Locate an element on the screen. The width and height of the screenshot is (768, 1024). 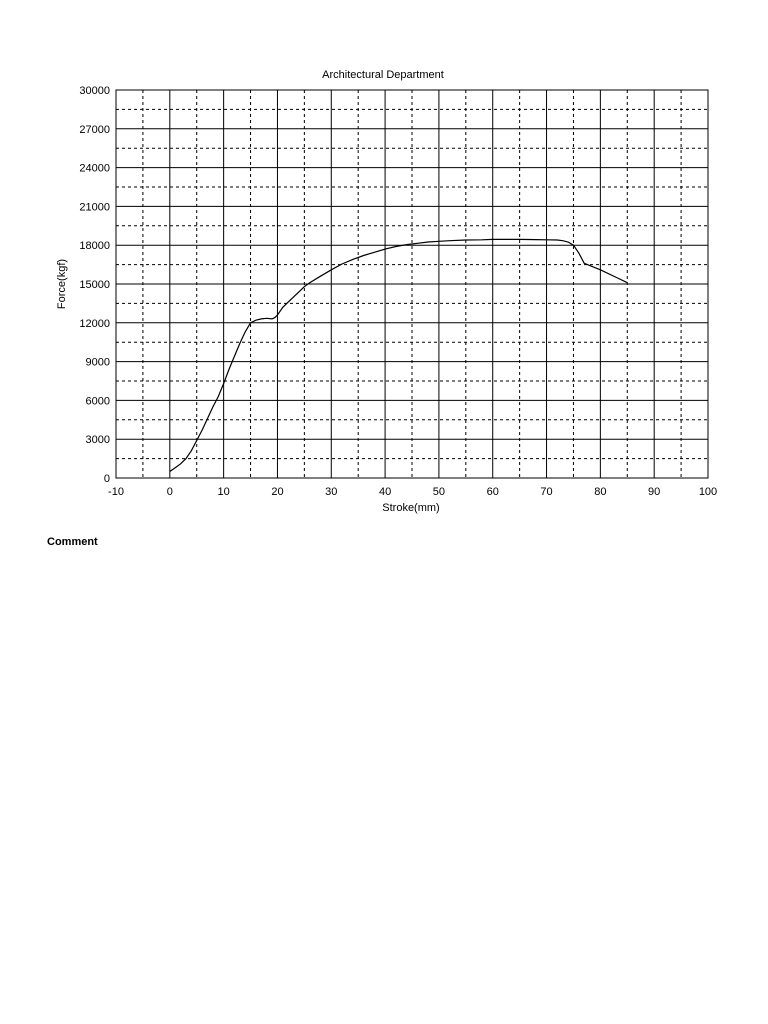
y-tick-label: 3000 is located at coordinates (98, 440).